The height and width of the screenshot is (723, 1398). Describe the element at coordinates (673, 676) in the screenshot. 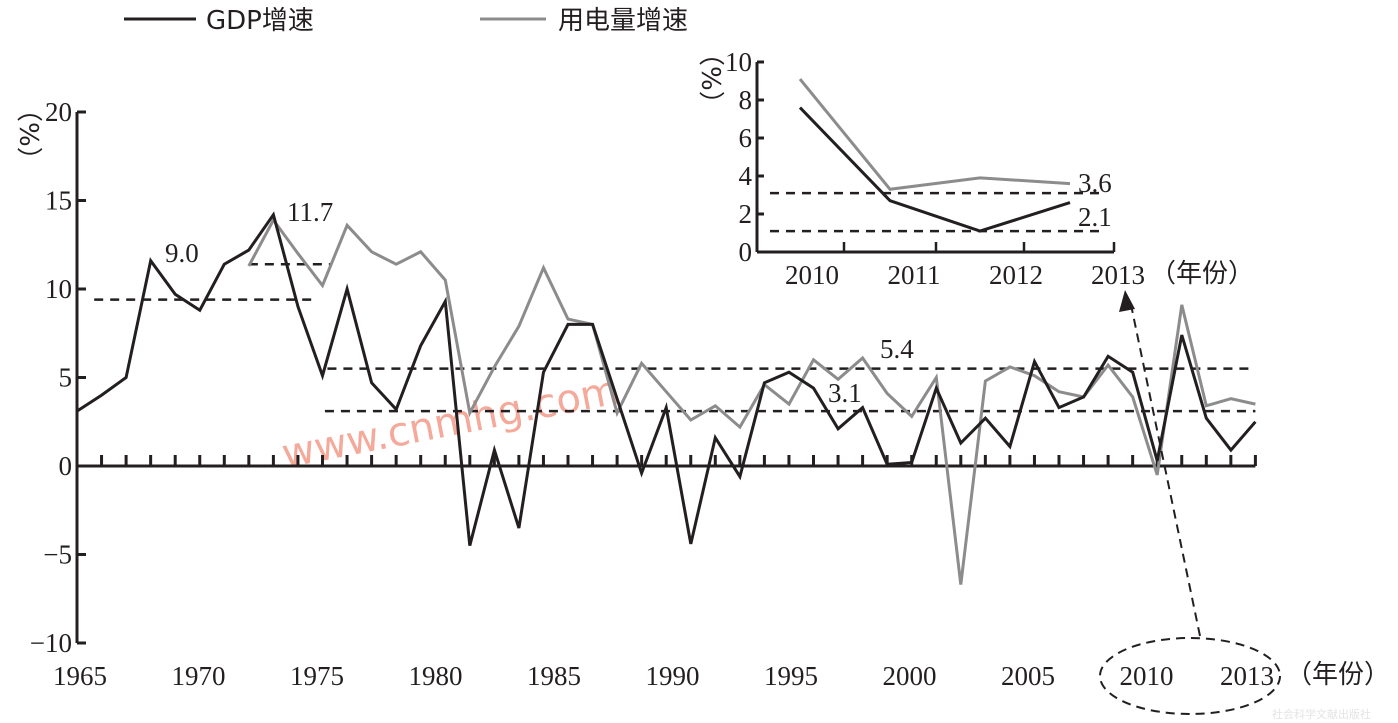

I see `x-tick-label: 1990` at that location.